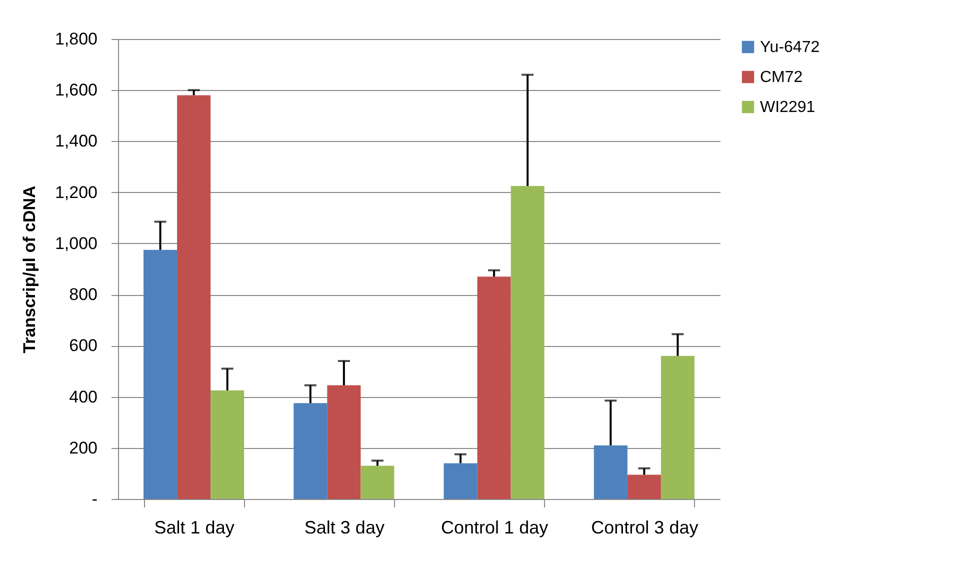 The image size is (966, 585). I want to click on x-tick-label: Control 3 day, so click(644, 528).